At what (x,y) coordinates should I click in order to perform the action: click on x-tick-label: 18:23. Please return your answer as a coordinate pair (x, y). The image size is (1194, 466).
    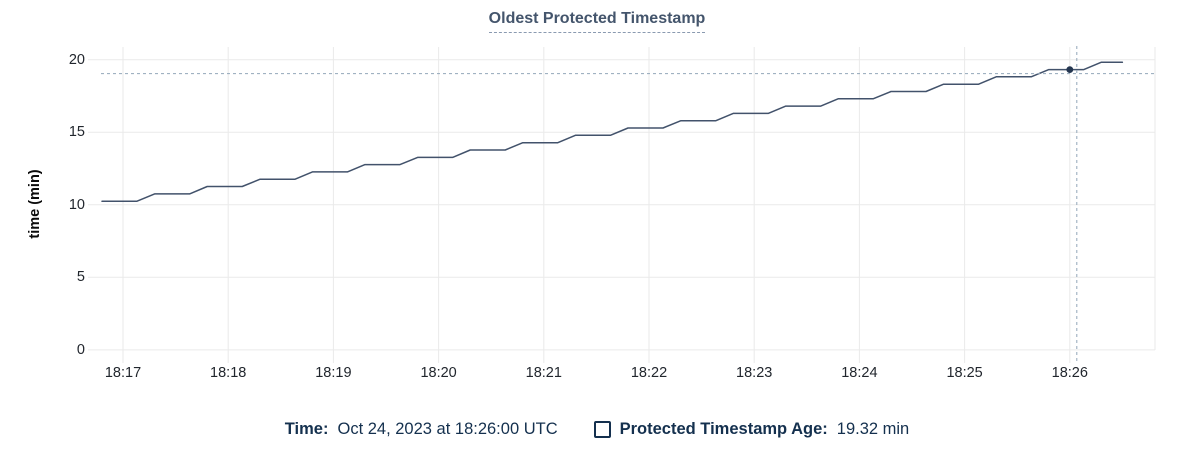
    Looking at the image, I should click on (754, 373).